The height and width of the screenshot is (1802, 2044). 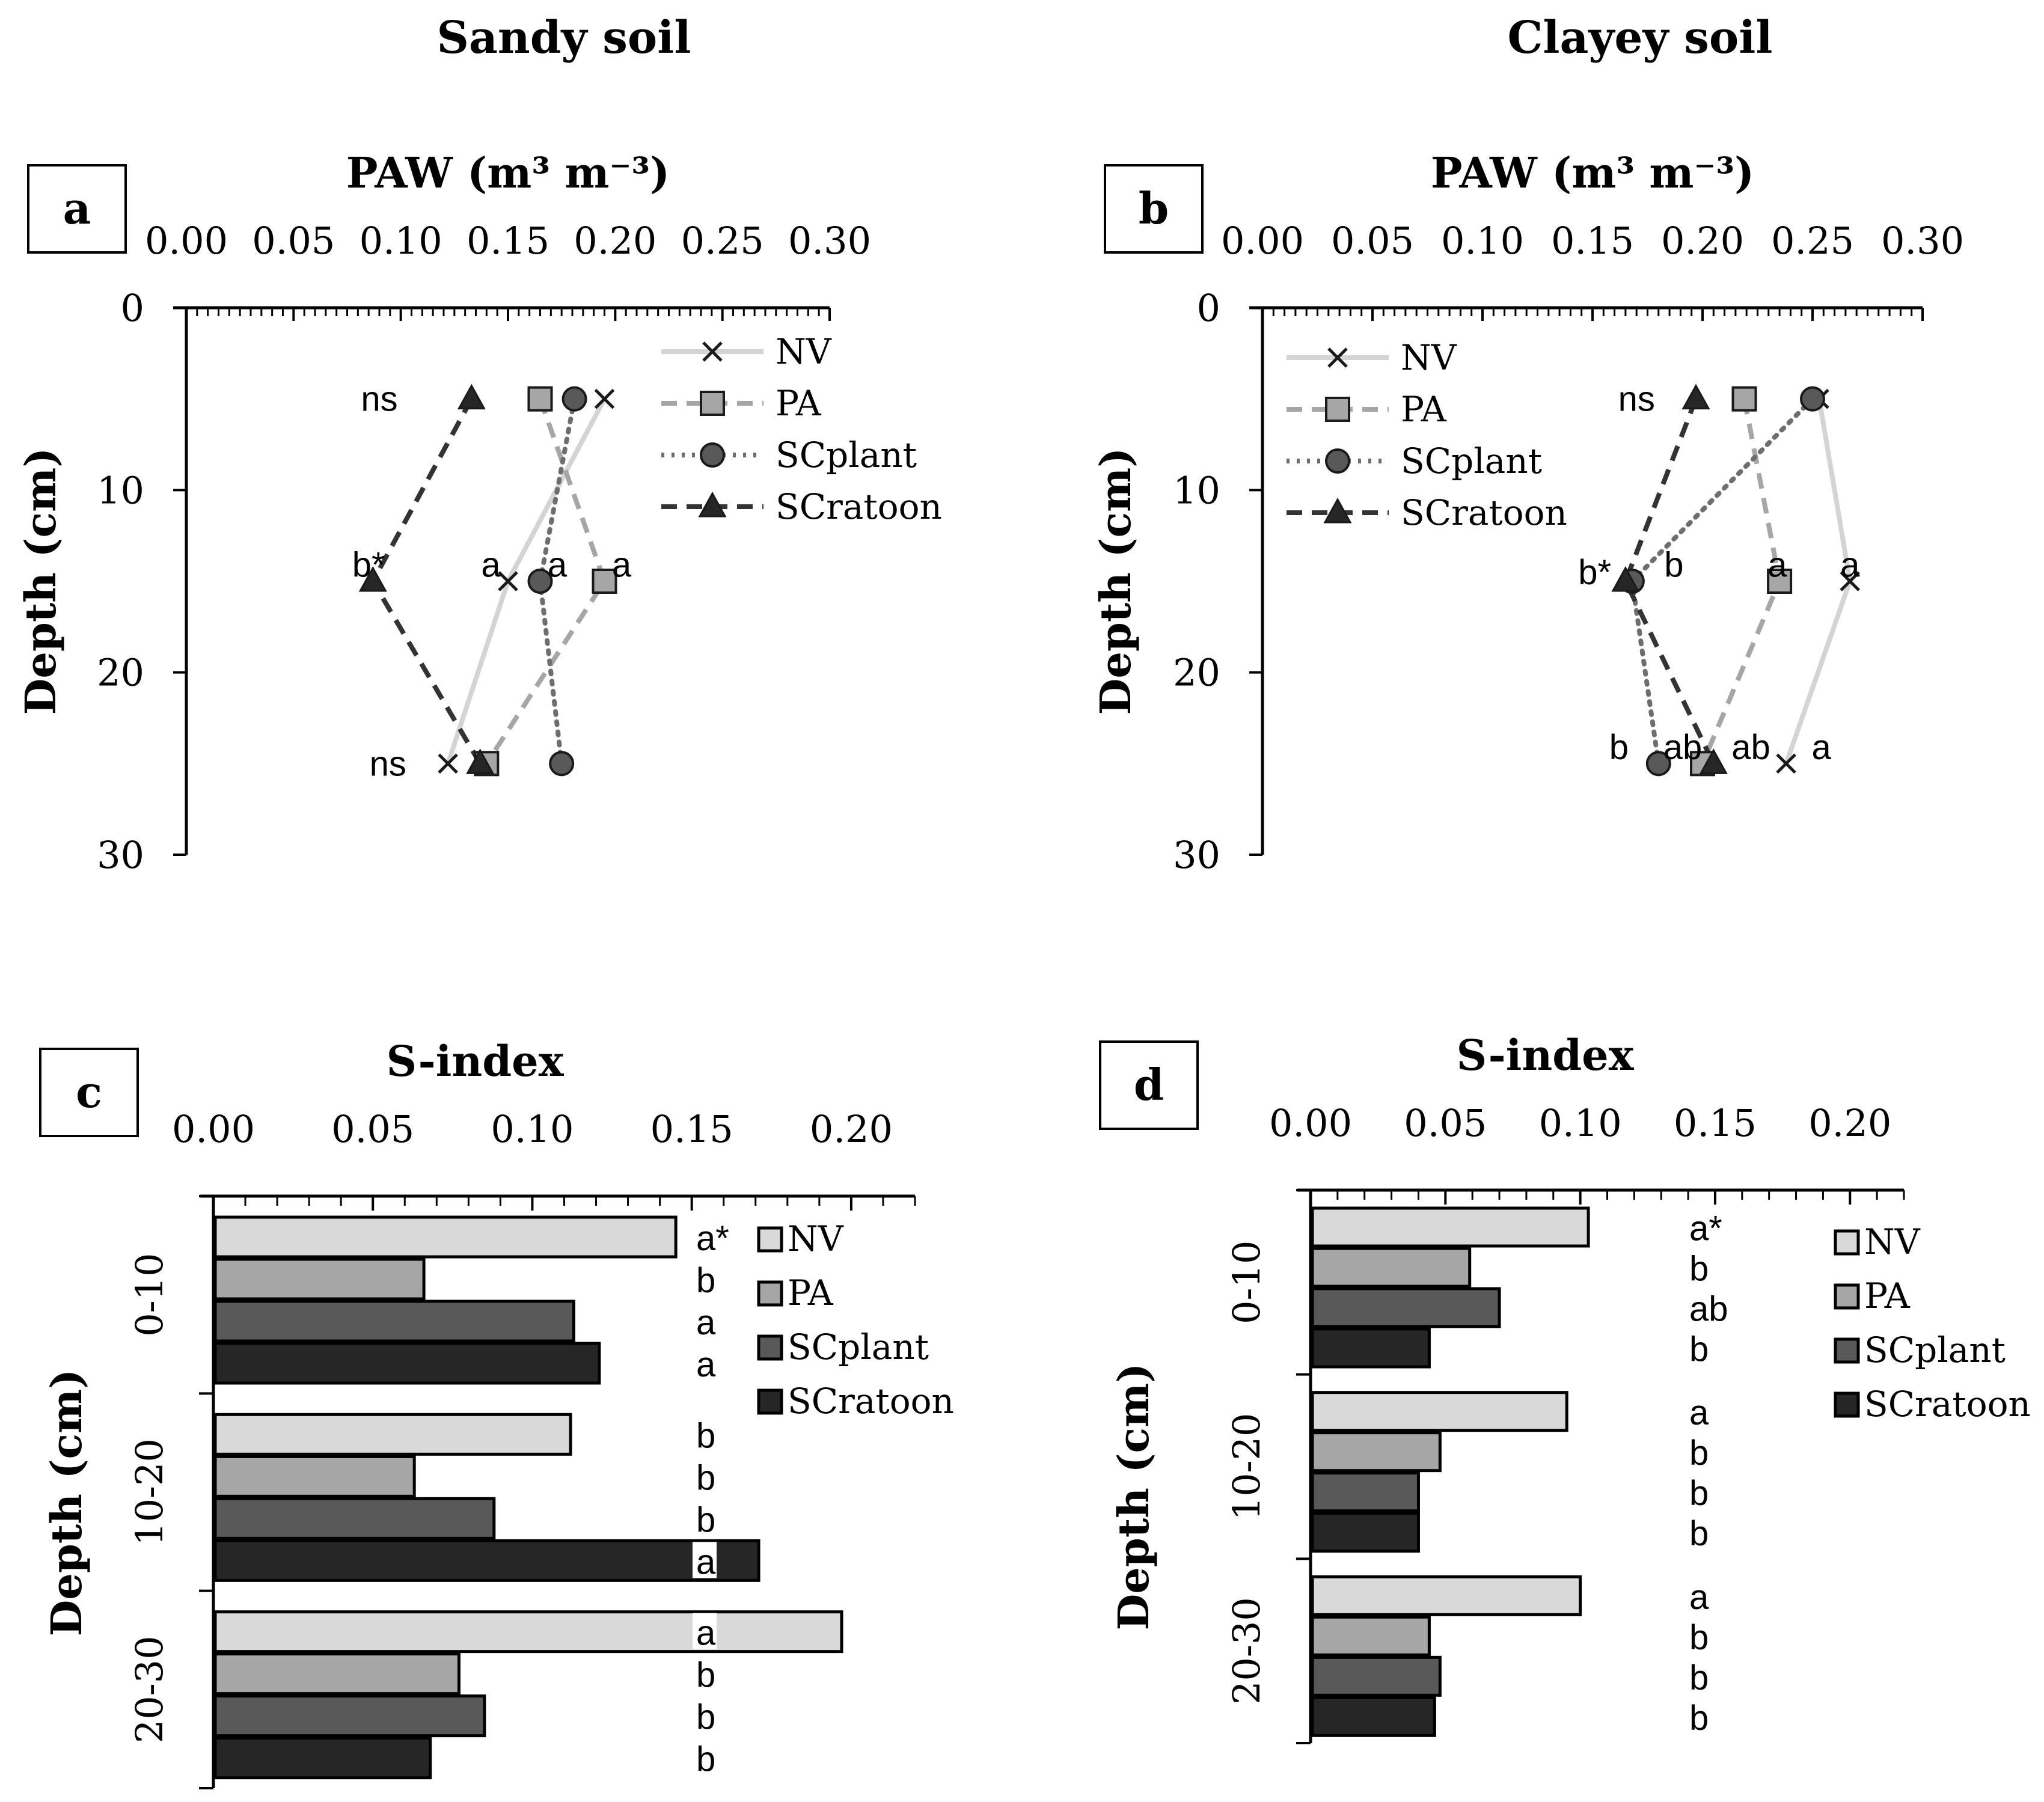 I want to click on series-line-NV, so click(x=526, y=581).